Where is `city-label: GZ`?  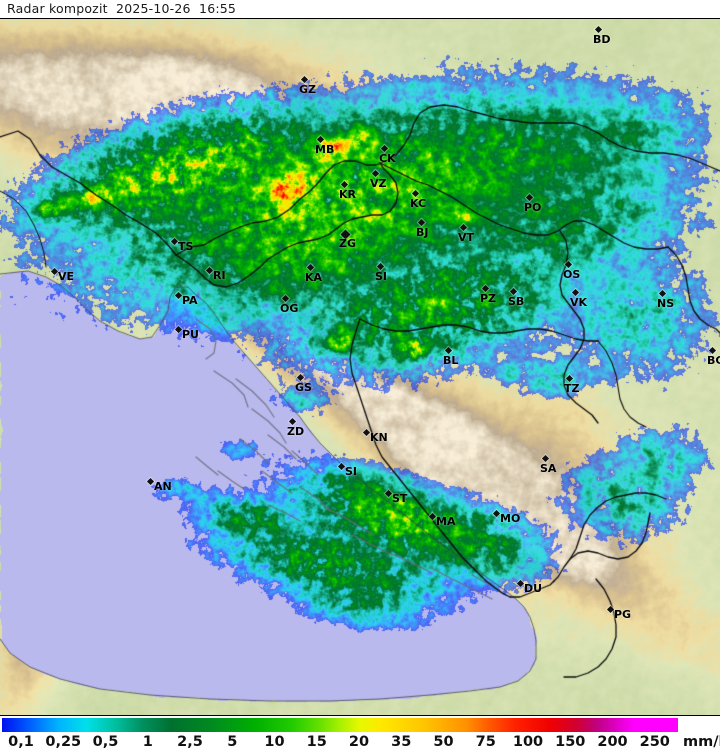 city-label: GZ is located at coordinates (308, 89).